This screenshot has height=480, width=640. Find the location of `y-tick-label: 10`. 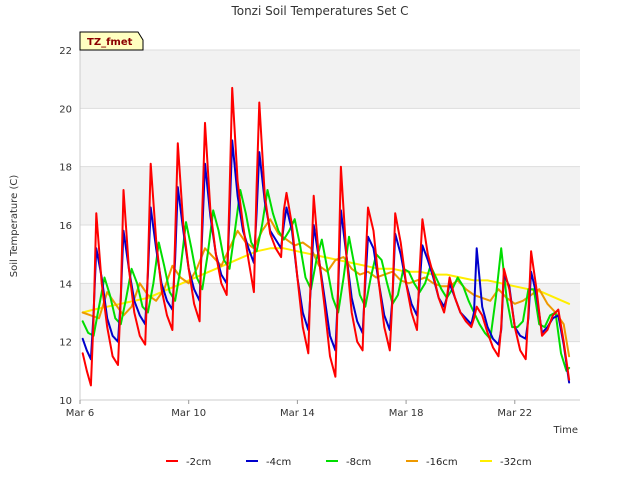

y-tick-label: 10 is located at coordinates (65, 401).